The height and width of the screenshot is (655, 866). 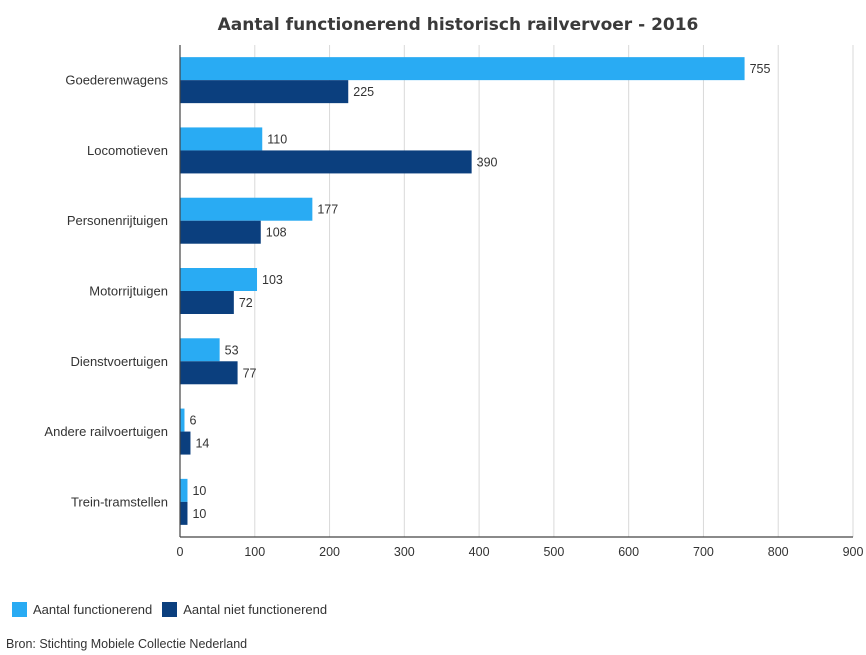 I want to click on legend-swatch-niet-functionerend, so click(x=170, y=609).